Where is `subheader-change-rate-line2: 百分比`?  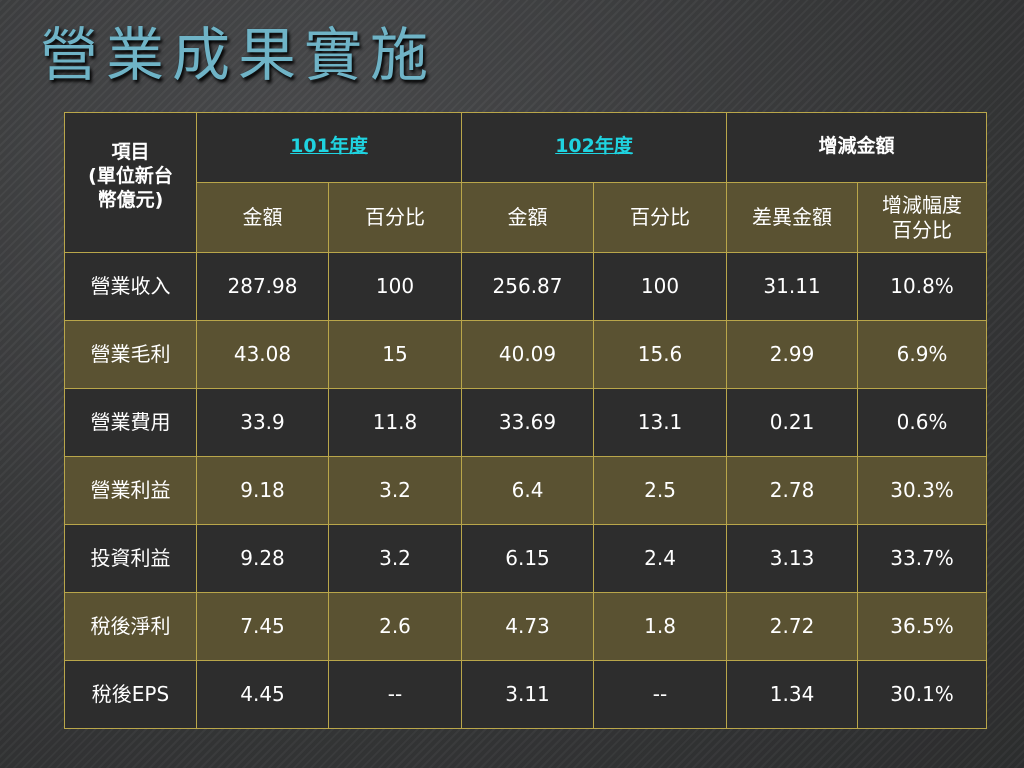 subheader-change-rate-line2: 百分比 is located at coordinates (922, 229).